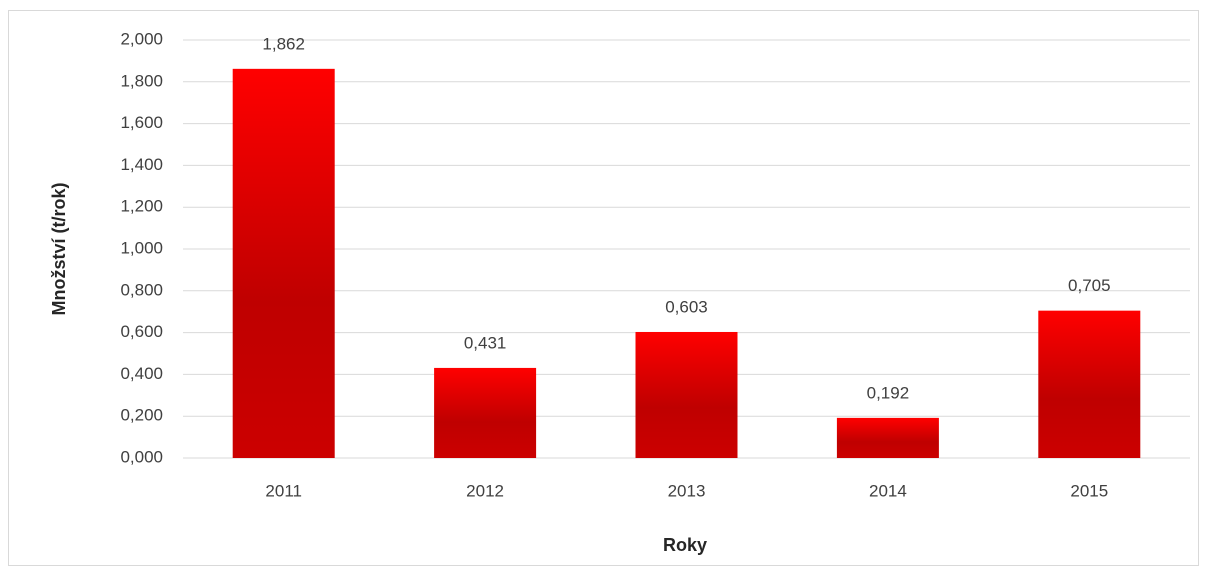 This screenshot has width=1206, height=568. I want to click on y-tick-label: 1,800, so click(141, 80).